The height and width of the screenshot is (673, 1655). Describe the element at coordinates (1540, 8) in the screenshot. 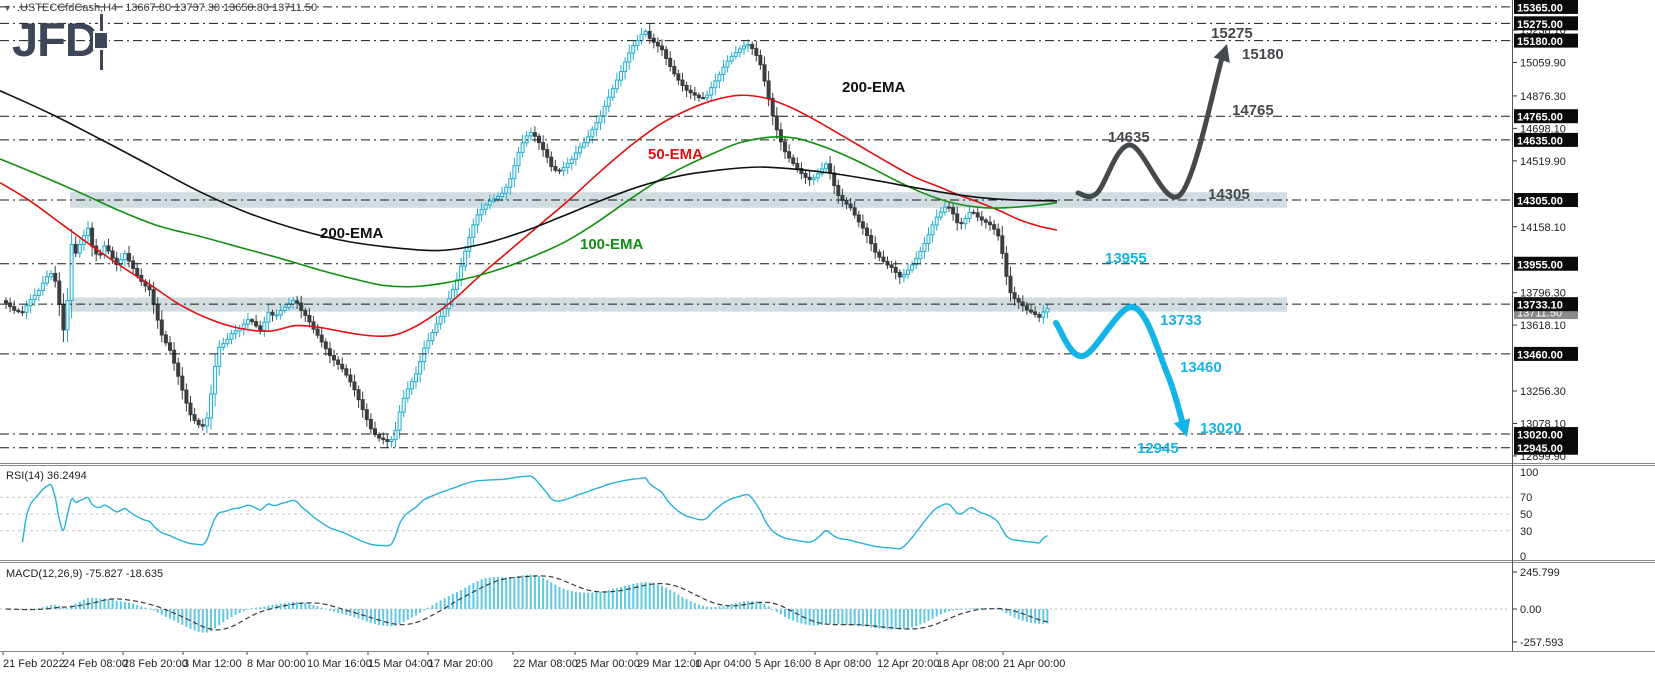

I see `price-level-badge-label: 15365.00` at that location.